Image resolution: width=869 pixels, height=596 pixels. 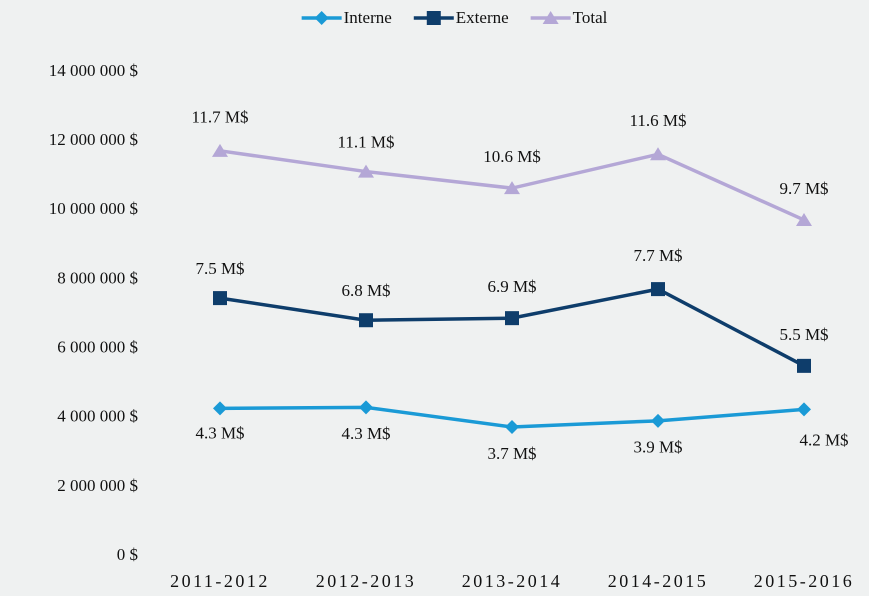 I want to click on data-label: 3.9 M$, so click(x=657, y=447).